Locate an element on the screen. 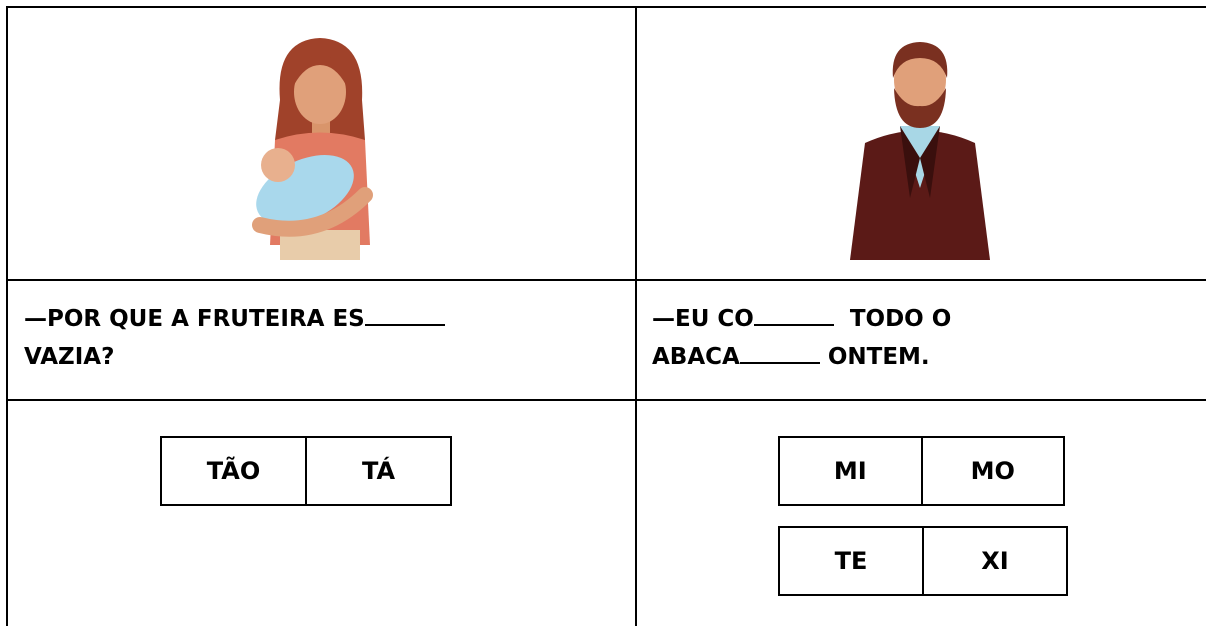 Image resolution: width=1206 pixels, height=626 pixels. prompt: —POR QUE A FRUTEIRA ES VAZIA? is located at coordinates (234, 338).